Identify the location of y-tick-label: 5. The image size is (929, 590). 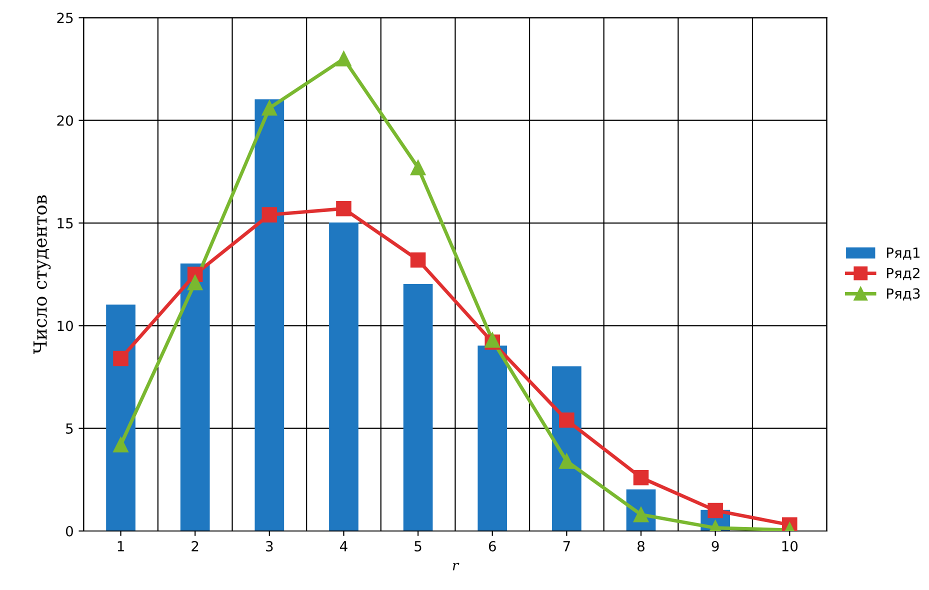
(69, 428).